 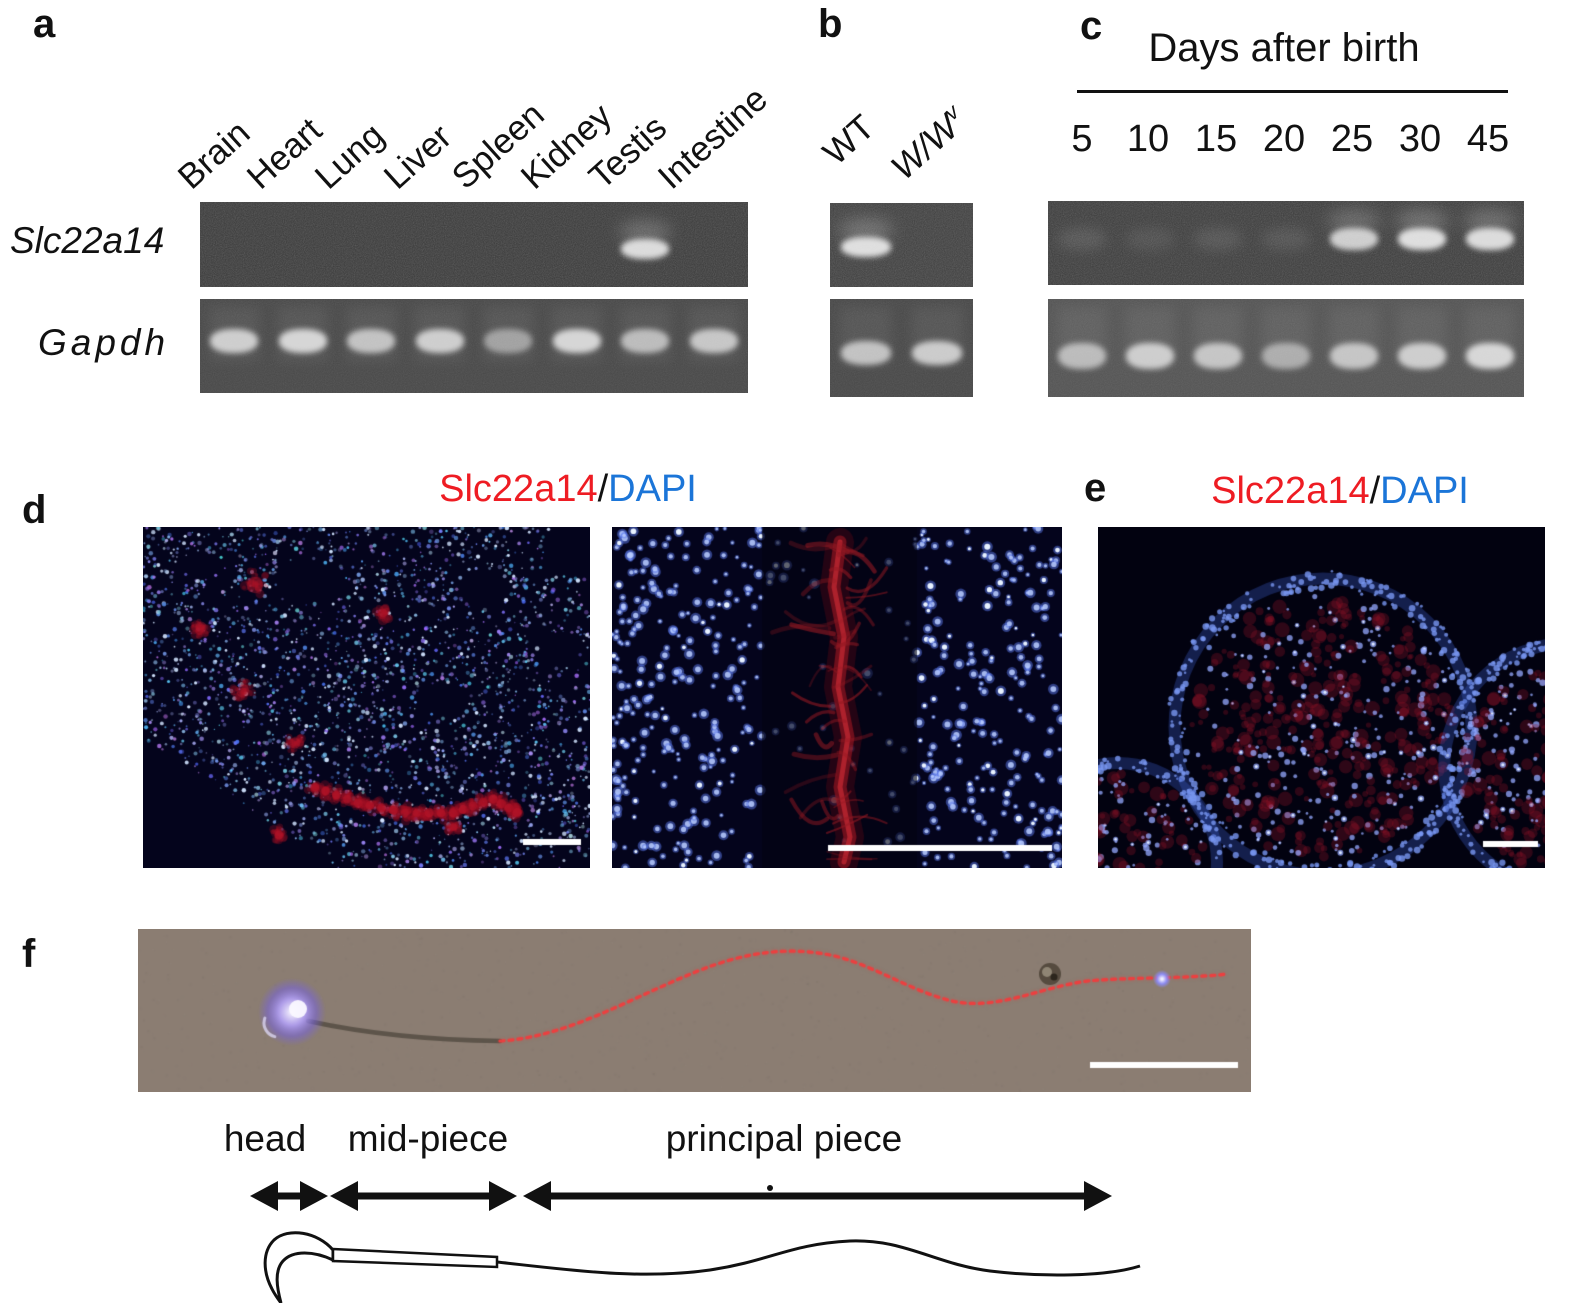 I want to click on panel-d-label: d, so click(x=34, y=510).